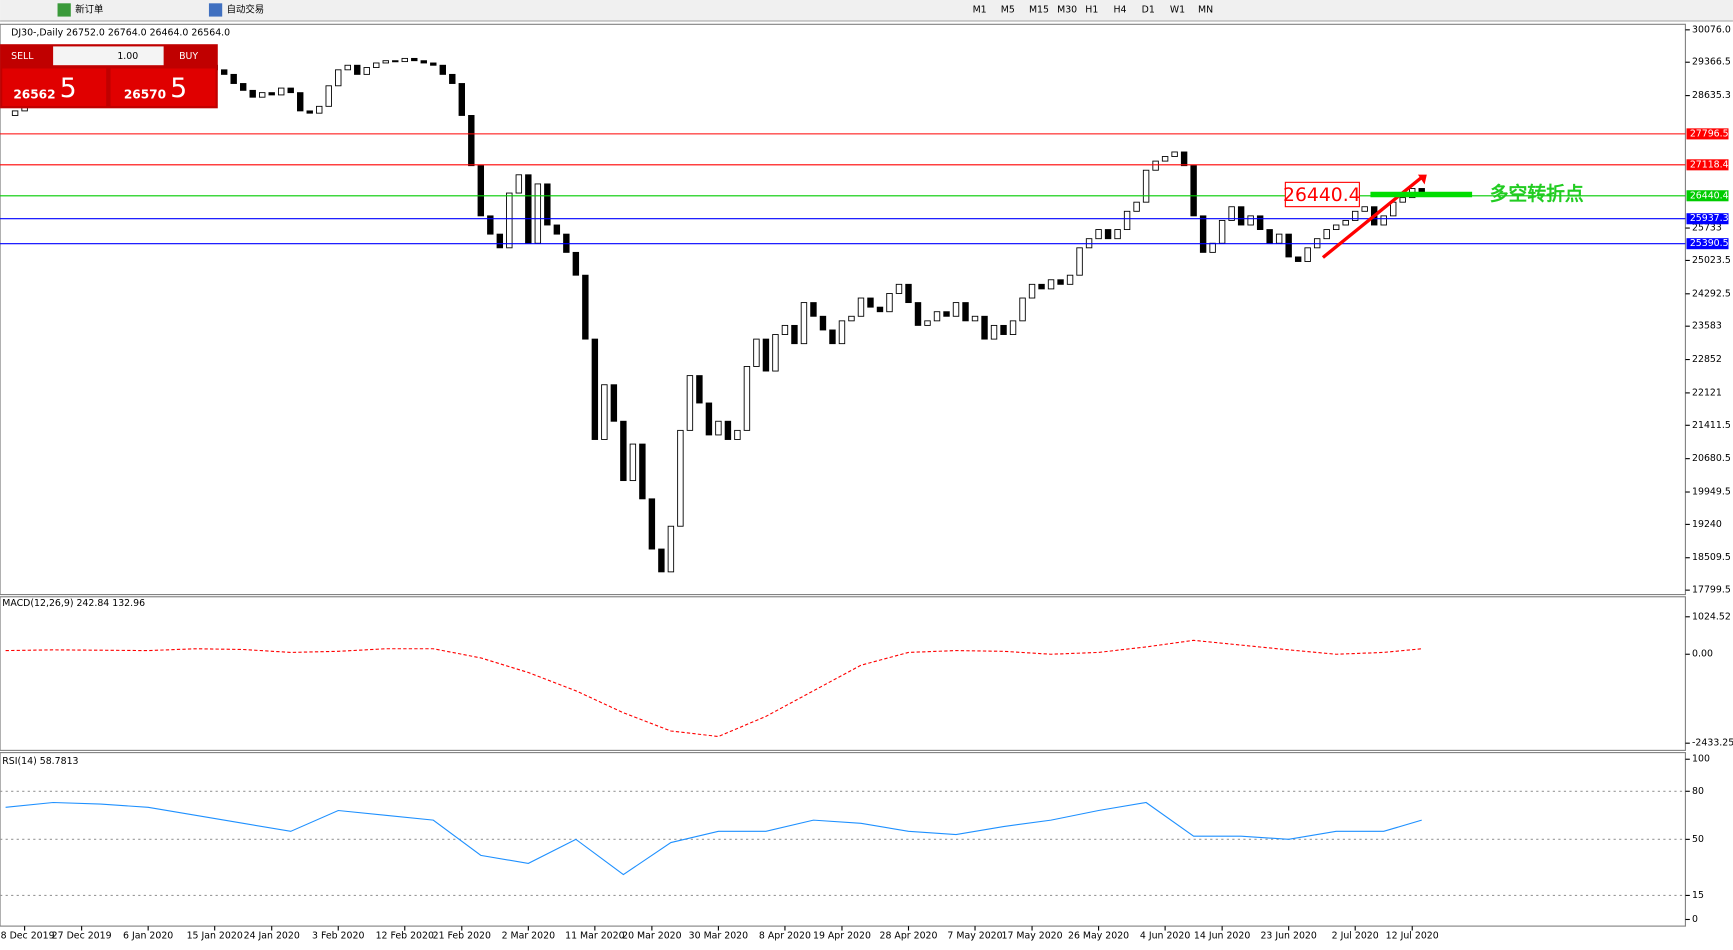  Describe the element at coordinates (34, 95) in the screenshot. I see `sell-price: 26562` at that location.